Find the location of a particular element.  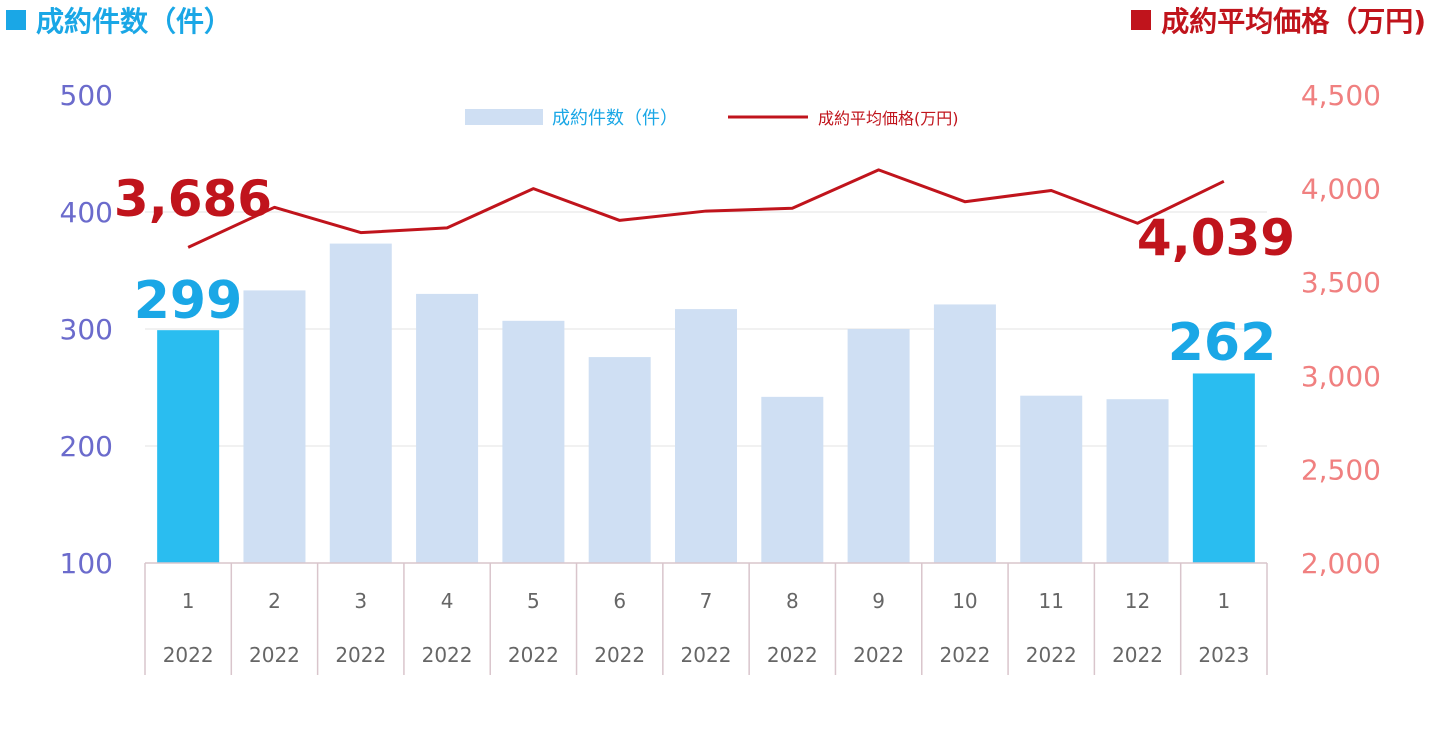

price-line is located at coordinates (706, 208).